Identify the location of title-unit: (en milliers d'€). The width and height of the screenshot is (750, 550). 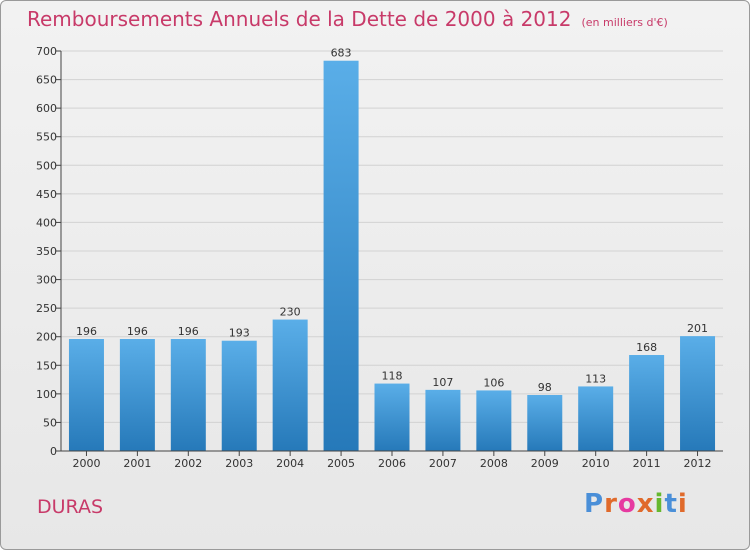
(624, 22).